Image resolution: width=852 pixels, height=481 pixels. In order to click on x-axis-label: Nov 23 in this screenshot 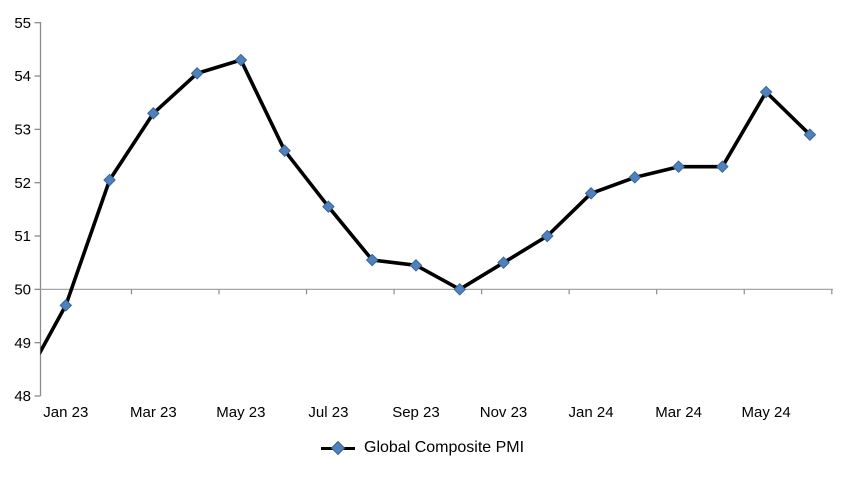, I will do `click(504, 412)`.